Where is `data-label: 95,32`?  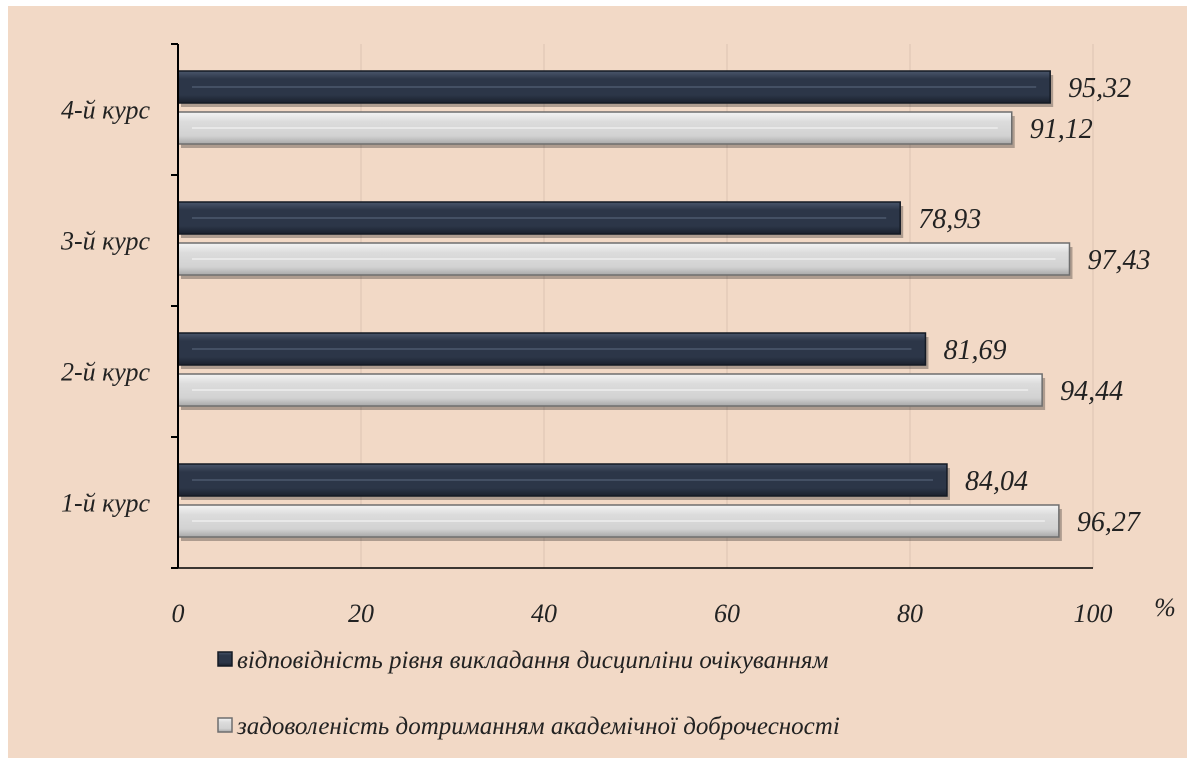 data-label: 95,32 is located at coordinates (1099, 88).